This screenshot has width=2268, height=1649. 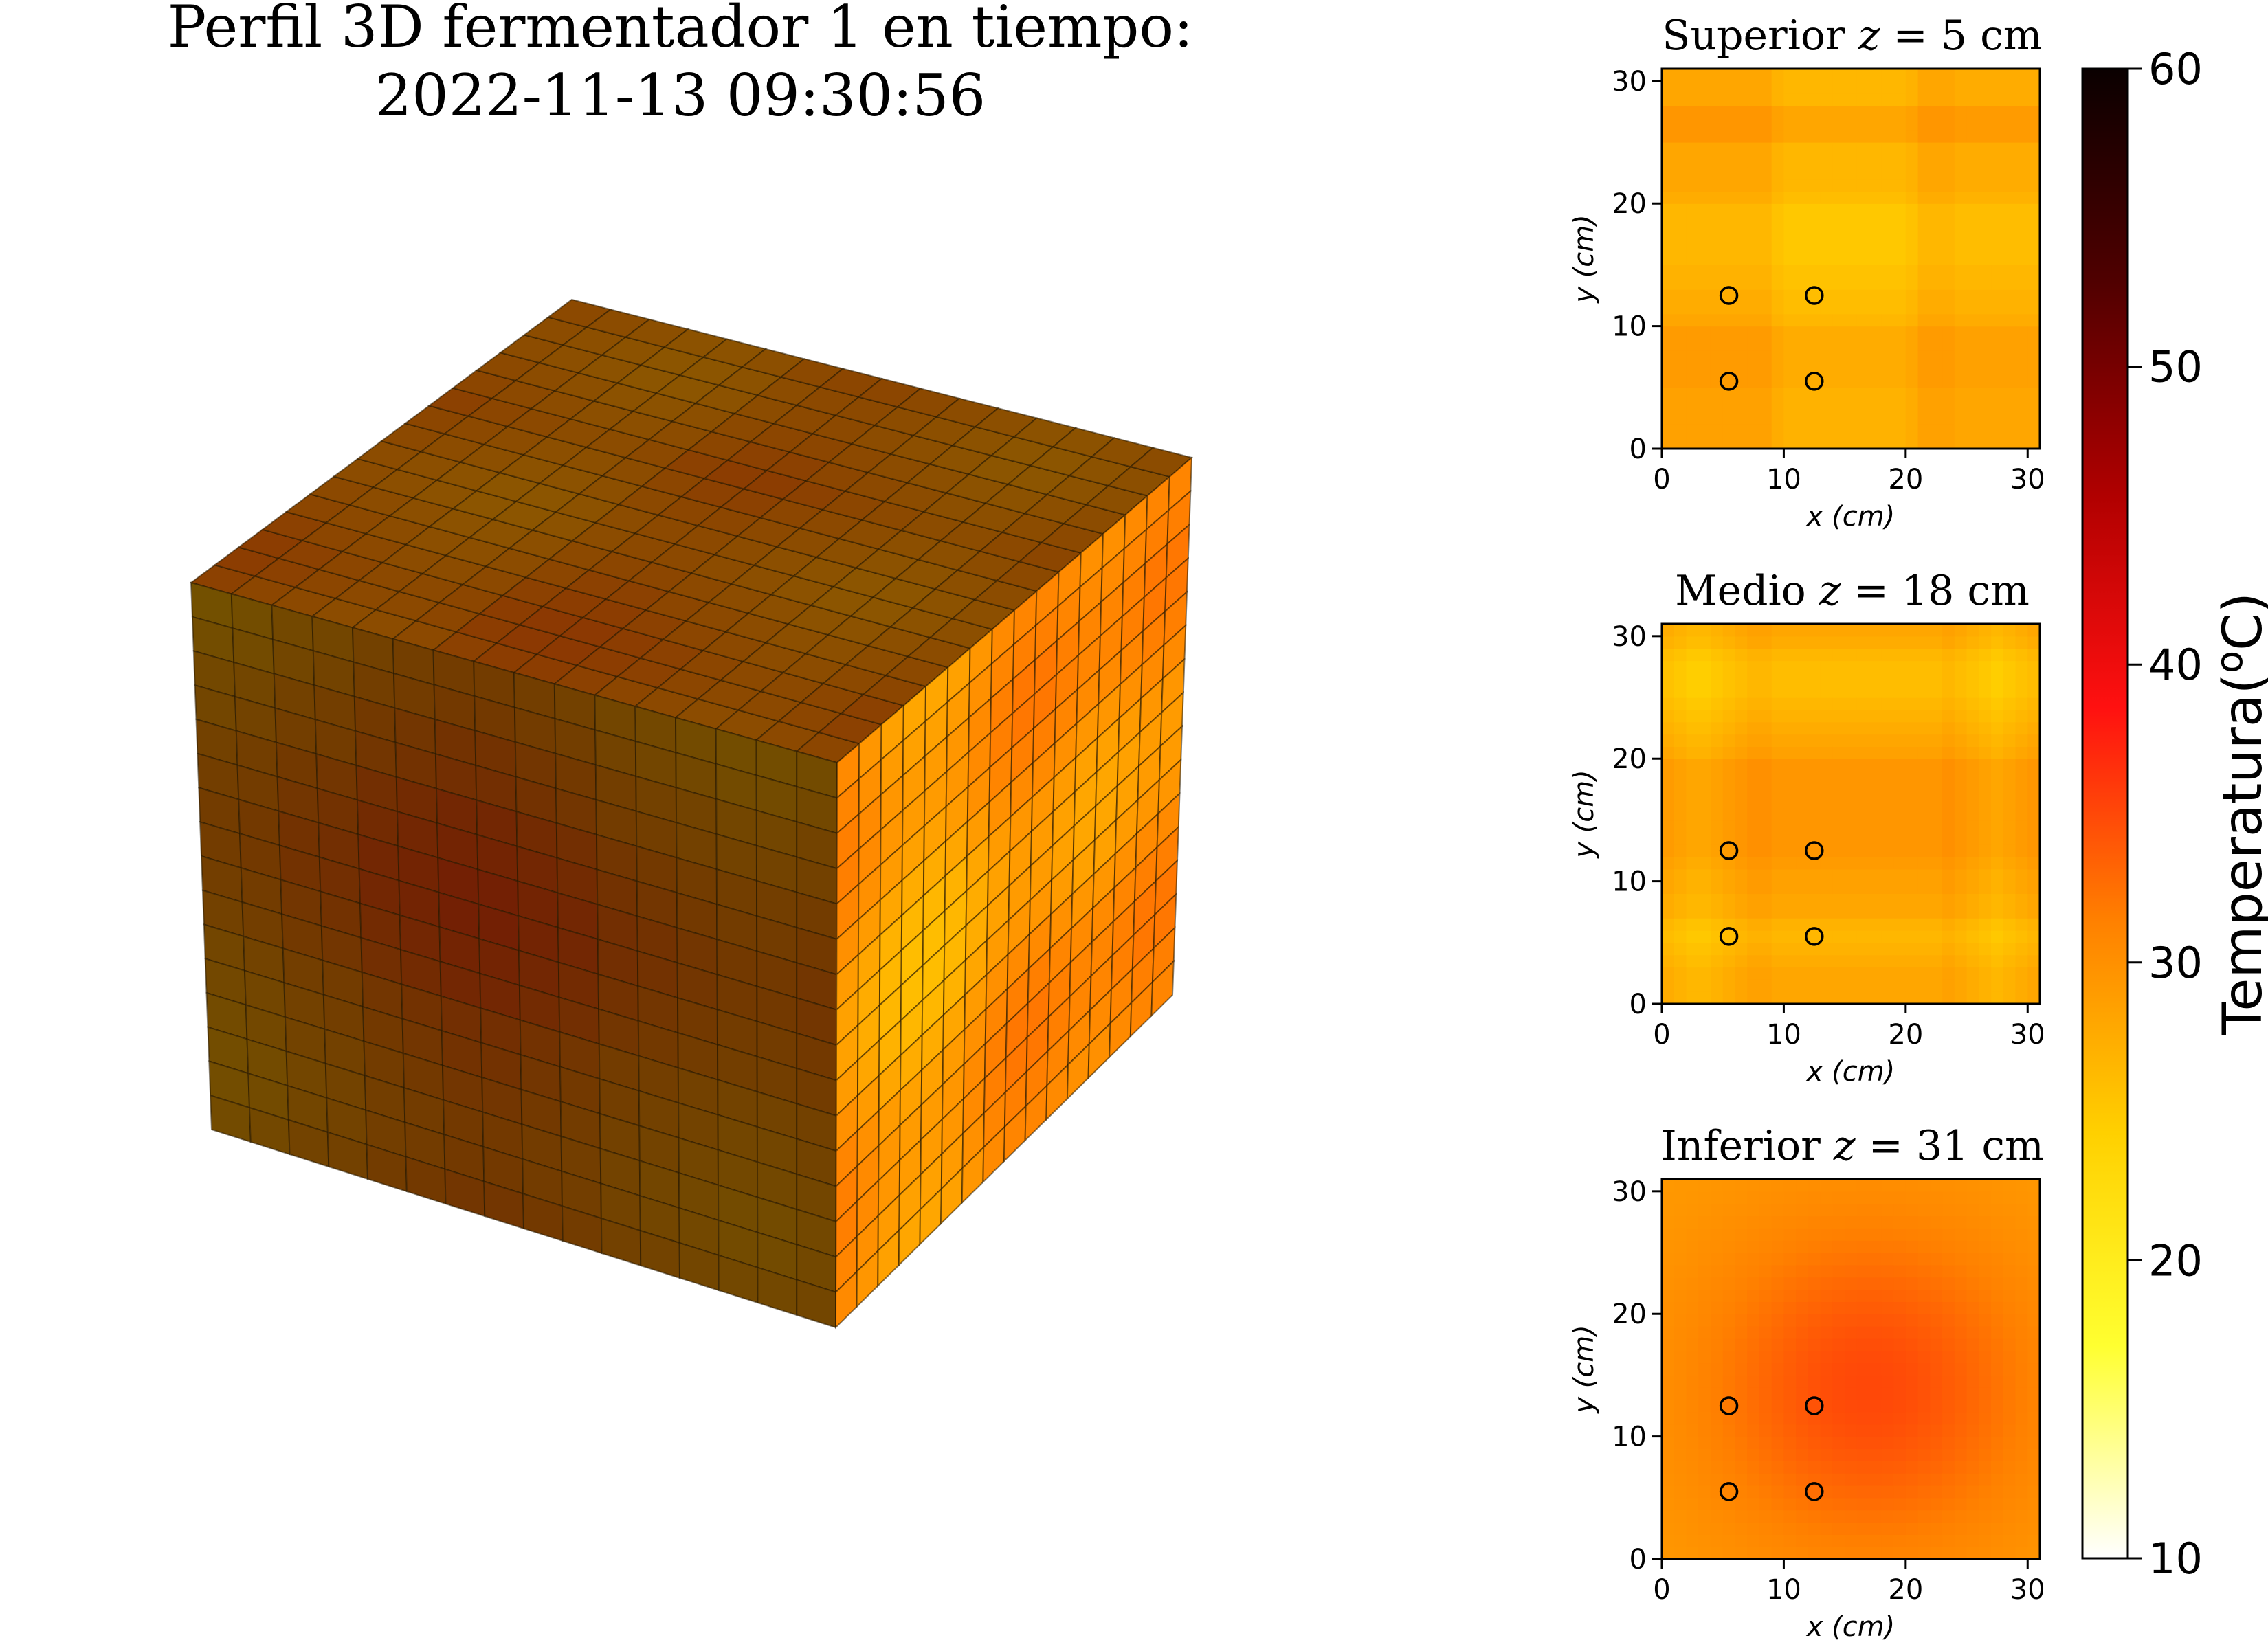 What do you see at coordinates (1784, 1035) in the screenshot?
I see `x-tick-label: 10` at bounding box center [1784, 1035].